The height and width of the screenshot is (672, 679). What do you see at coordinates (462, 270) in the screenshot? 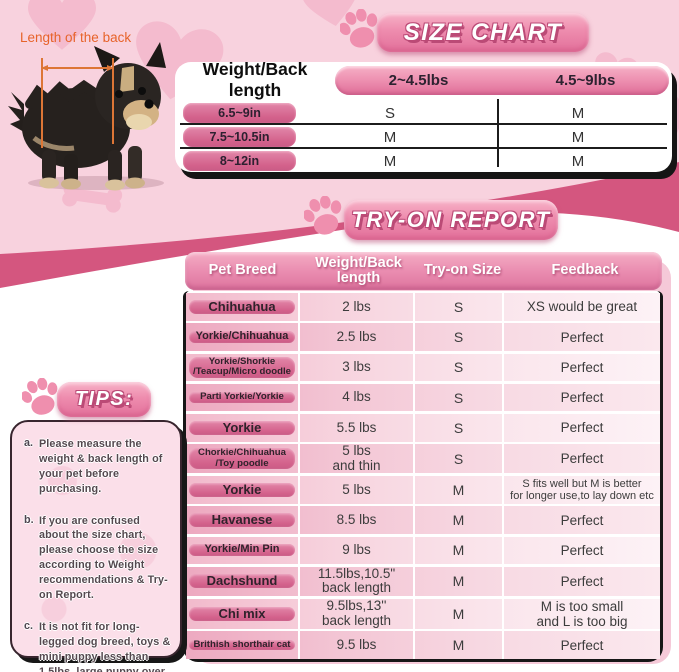
I see `header-tryon-size: Try-on Size` at bounding box center [462, 270].